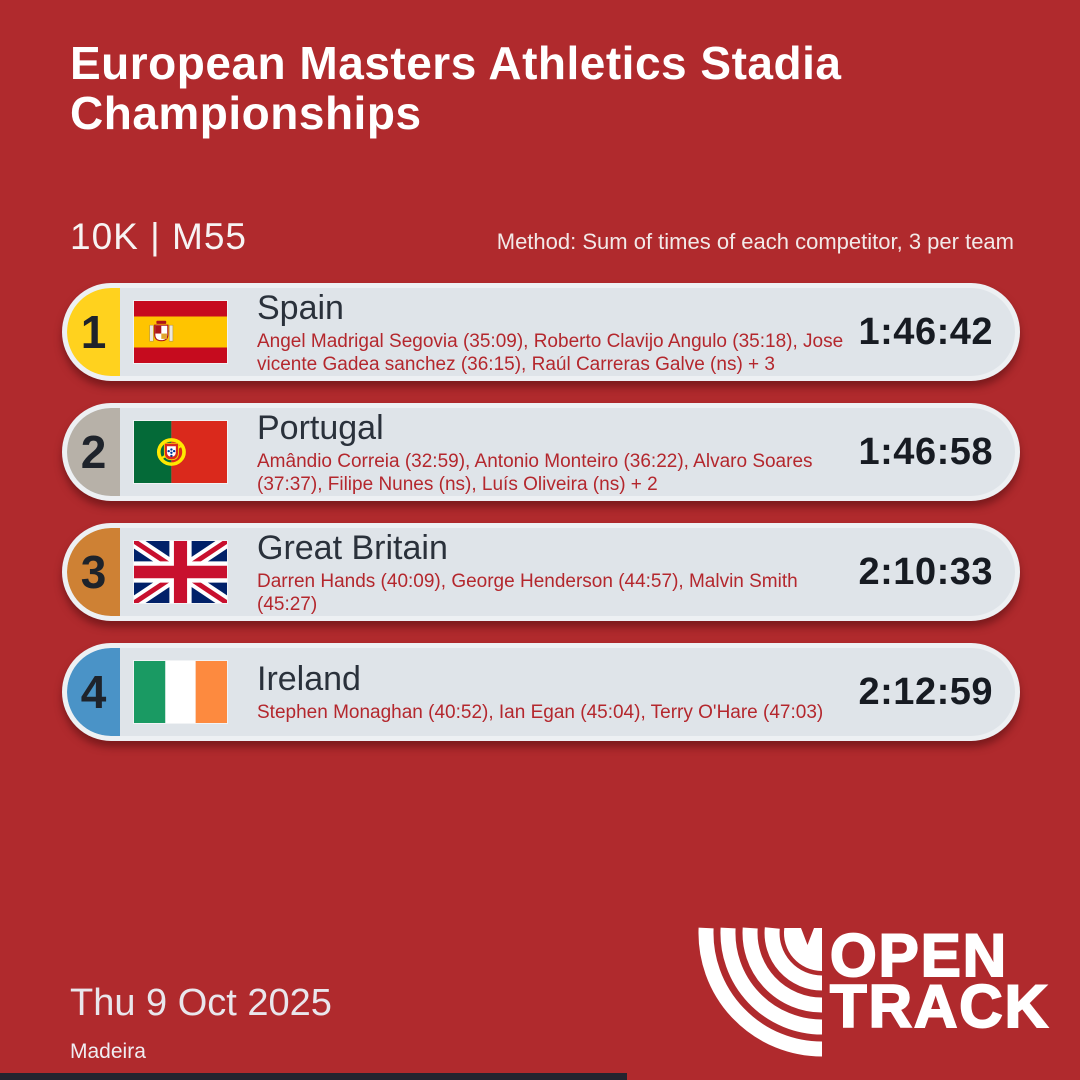 Image resolution: width=1080 pixels, height=1080 pixels. What do you see at coordinates (180, 692) in the screenshot?
I see `ireland-flag` at bounding box center [180, 692].